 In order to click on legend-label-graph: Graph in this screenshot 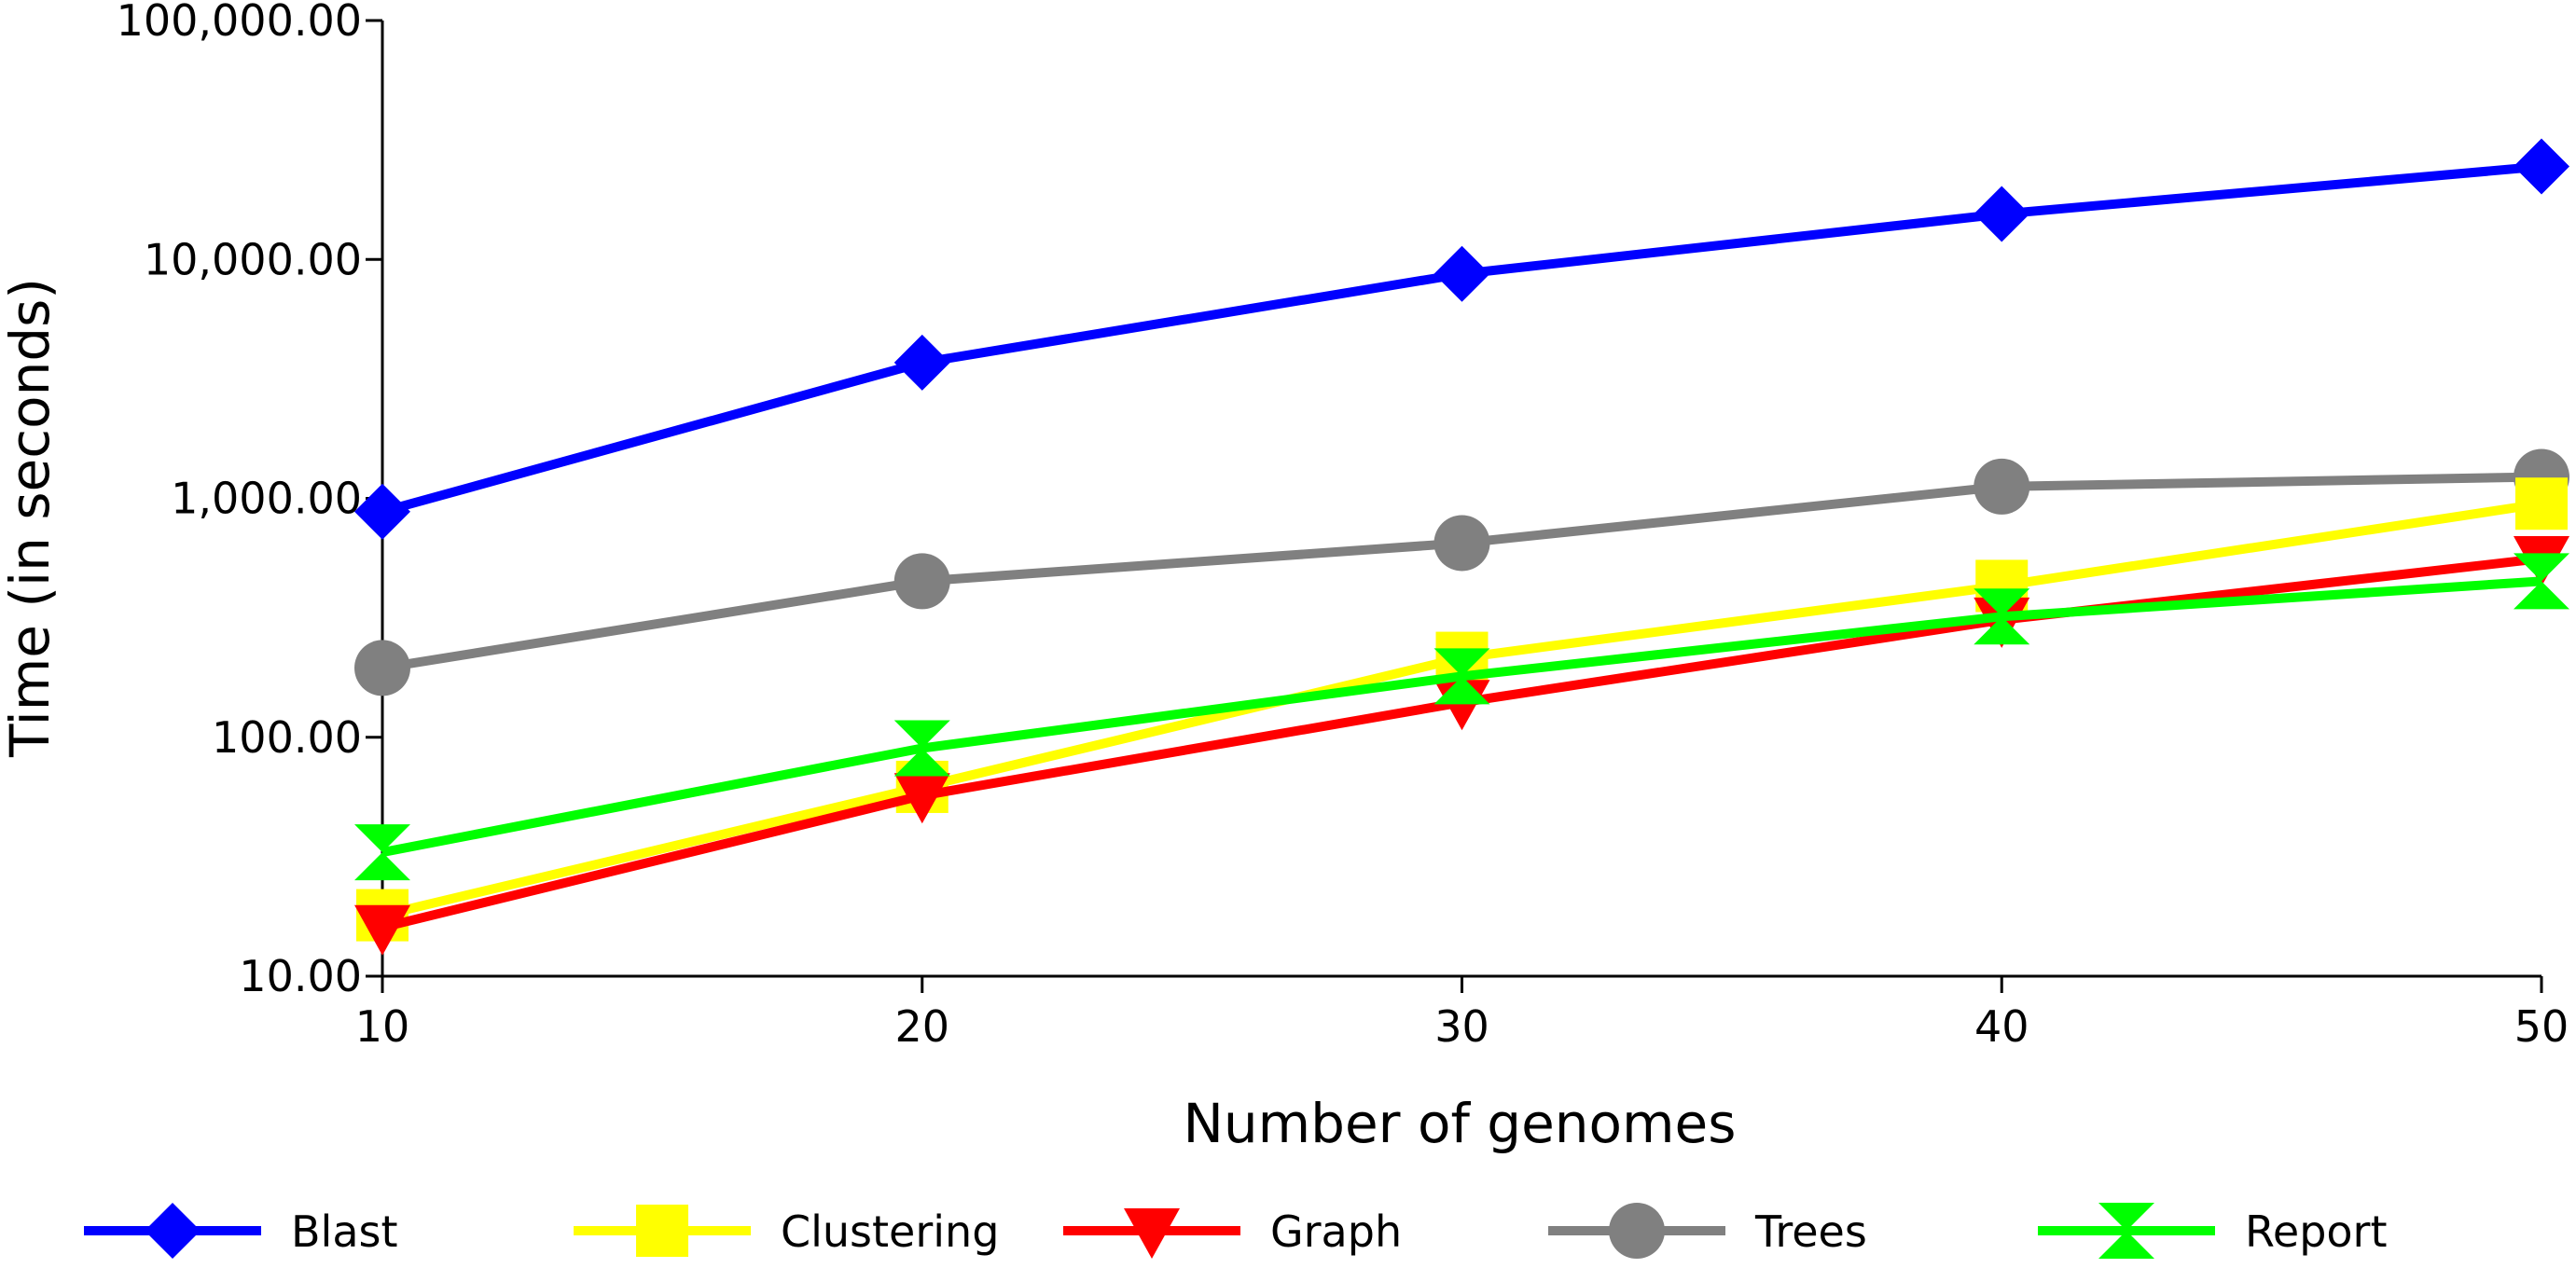, I will do `click(1336, 1231)`.